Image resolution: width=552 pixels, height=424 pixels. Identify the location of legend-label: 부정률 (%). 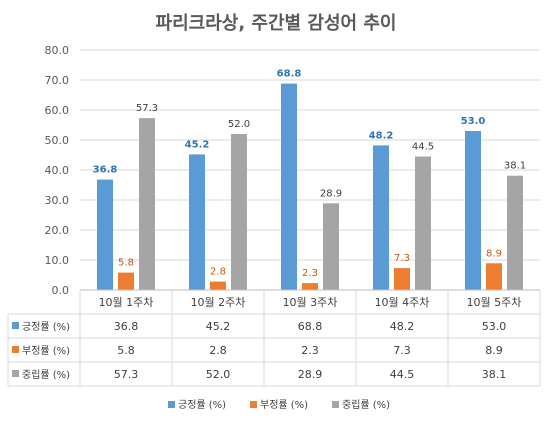
(284, 405).